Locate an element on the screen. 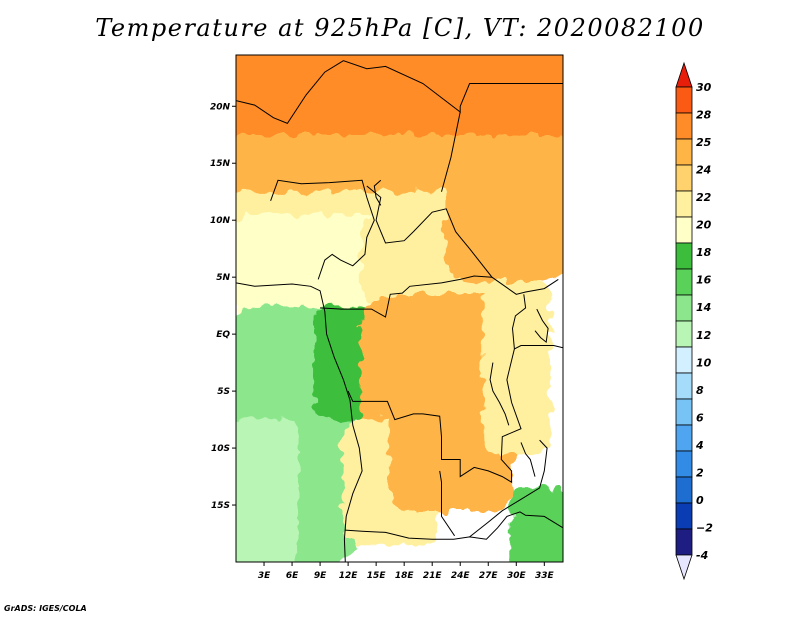  y-tick-label-4: EQ is located at coordinates (223, 335).